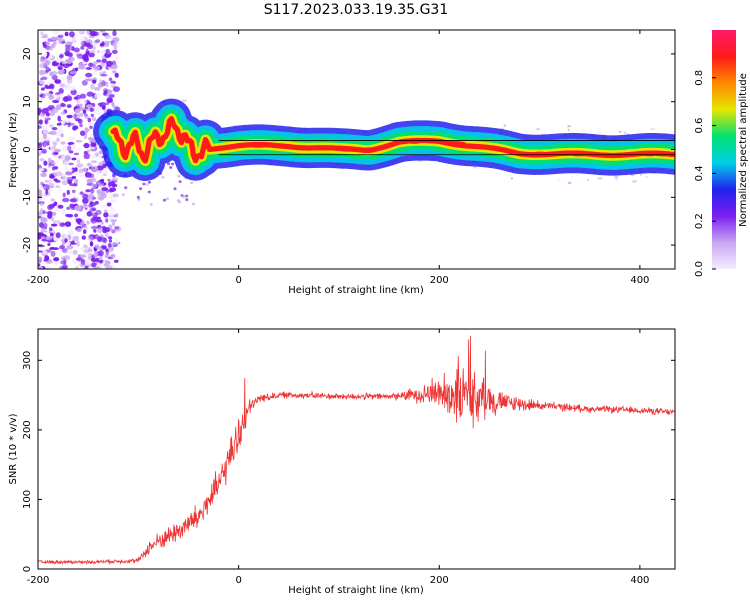  Describe the element at coordinates (639, 580) in the screenshot. I see `x-tick-label: 400` at that location.